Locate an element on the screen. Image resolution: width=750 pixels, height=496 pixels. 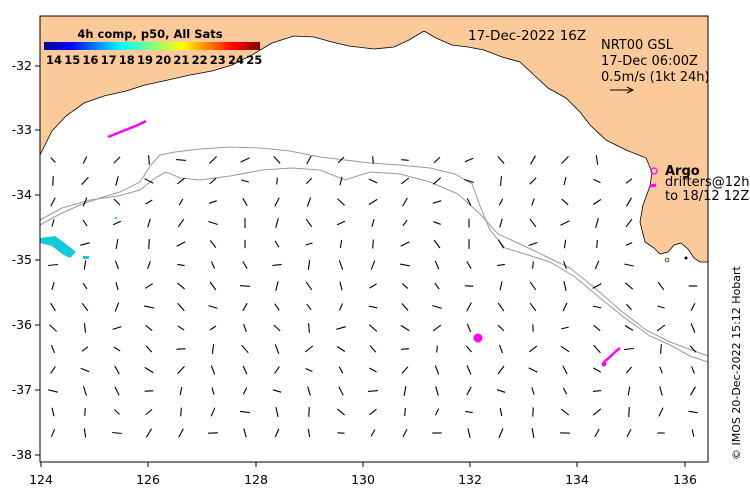
x-tick-label: 130 is located at coordinates (363, 479).